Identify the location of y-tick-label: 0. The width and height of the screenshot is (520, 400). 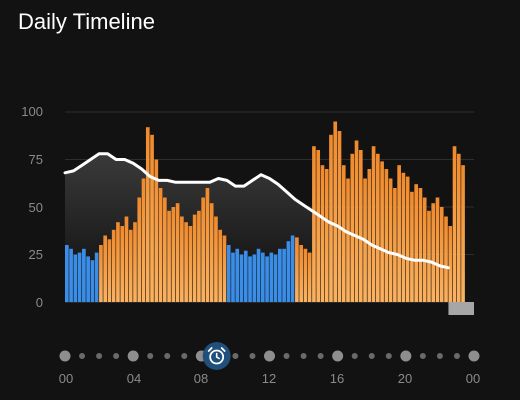
(39, 302).